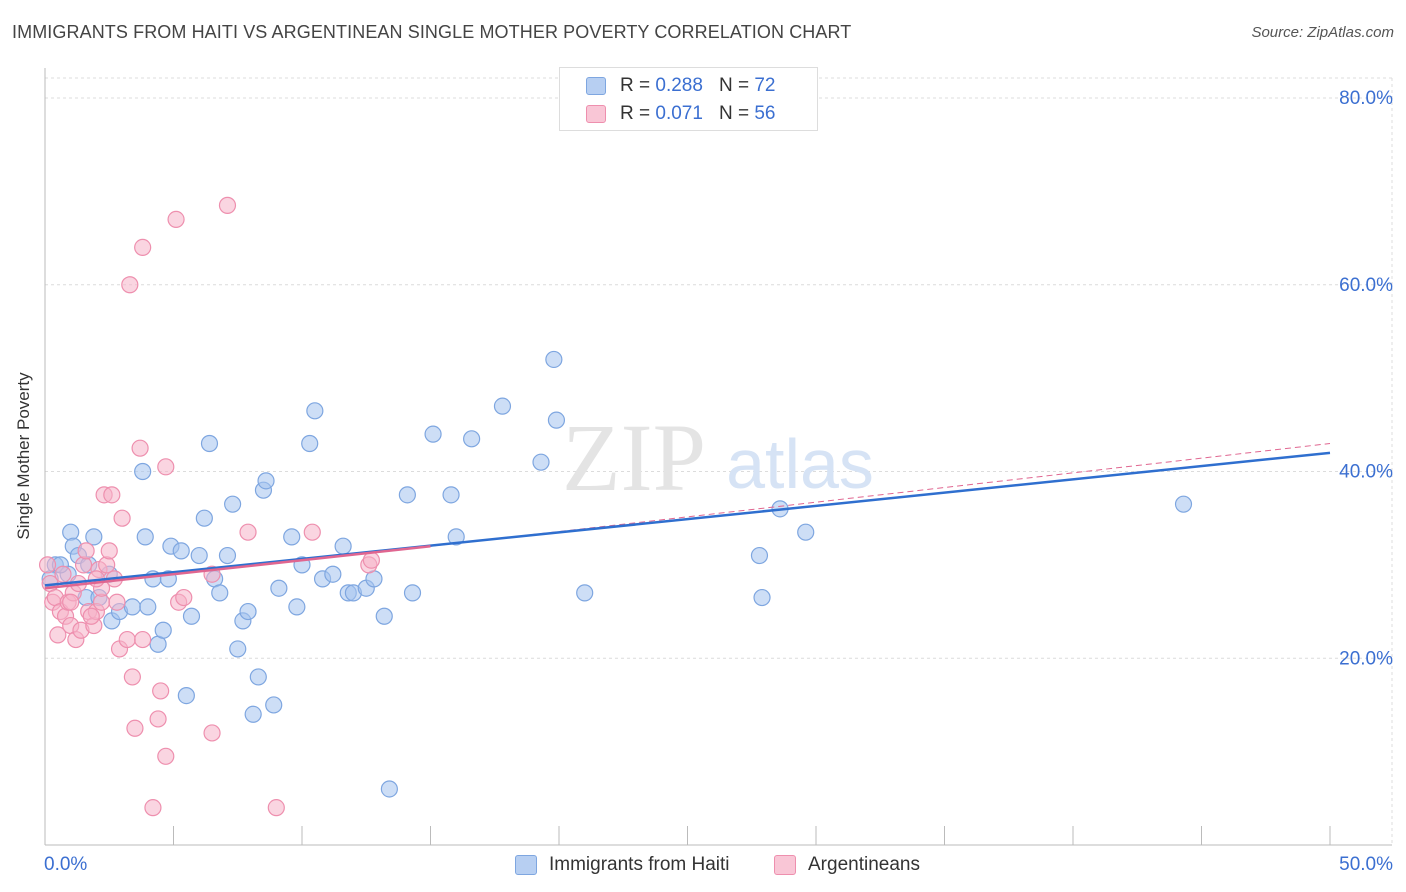 The height and width of the screenshot is (892, 1406). I want to click on correlation-legend: R = 0.288 N = 72 R = 0.071 N = 56, so click(688, 99).